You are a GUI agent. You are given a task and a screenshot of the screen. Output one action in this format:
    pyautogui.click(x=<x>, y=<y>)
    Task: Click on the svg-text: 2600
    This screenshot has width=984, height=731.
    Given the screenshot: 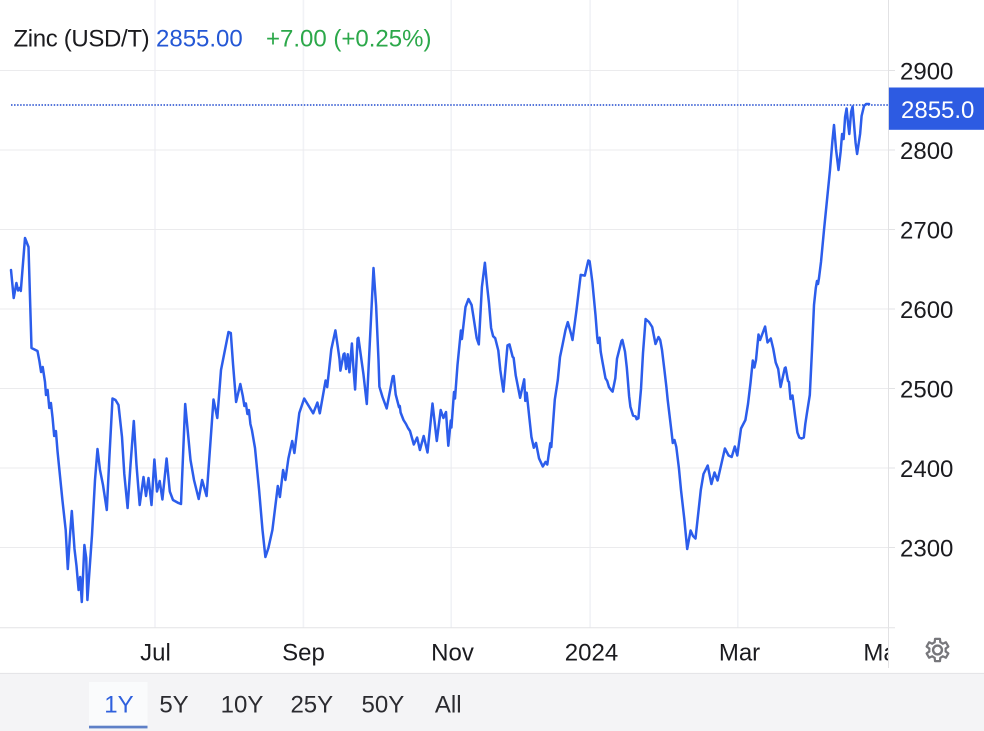 What is the action you would take?
    pyautogui.click(x=926, y=310)
    